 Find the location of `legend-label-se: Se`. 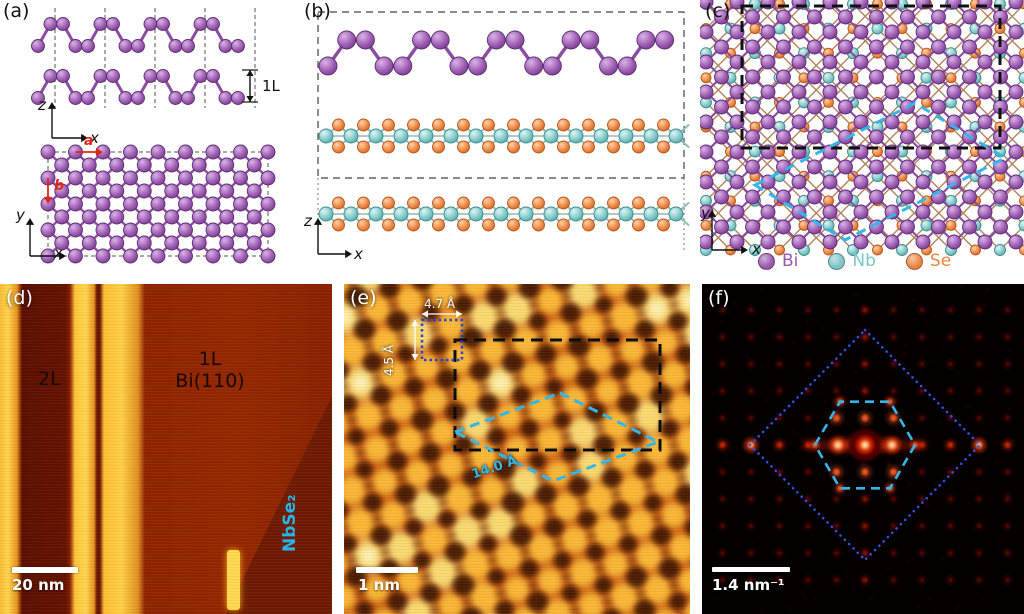

legend-label-se: Se is located at coordinates (940, 261).